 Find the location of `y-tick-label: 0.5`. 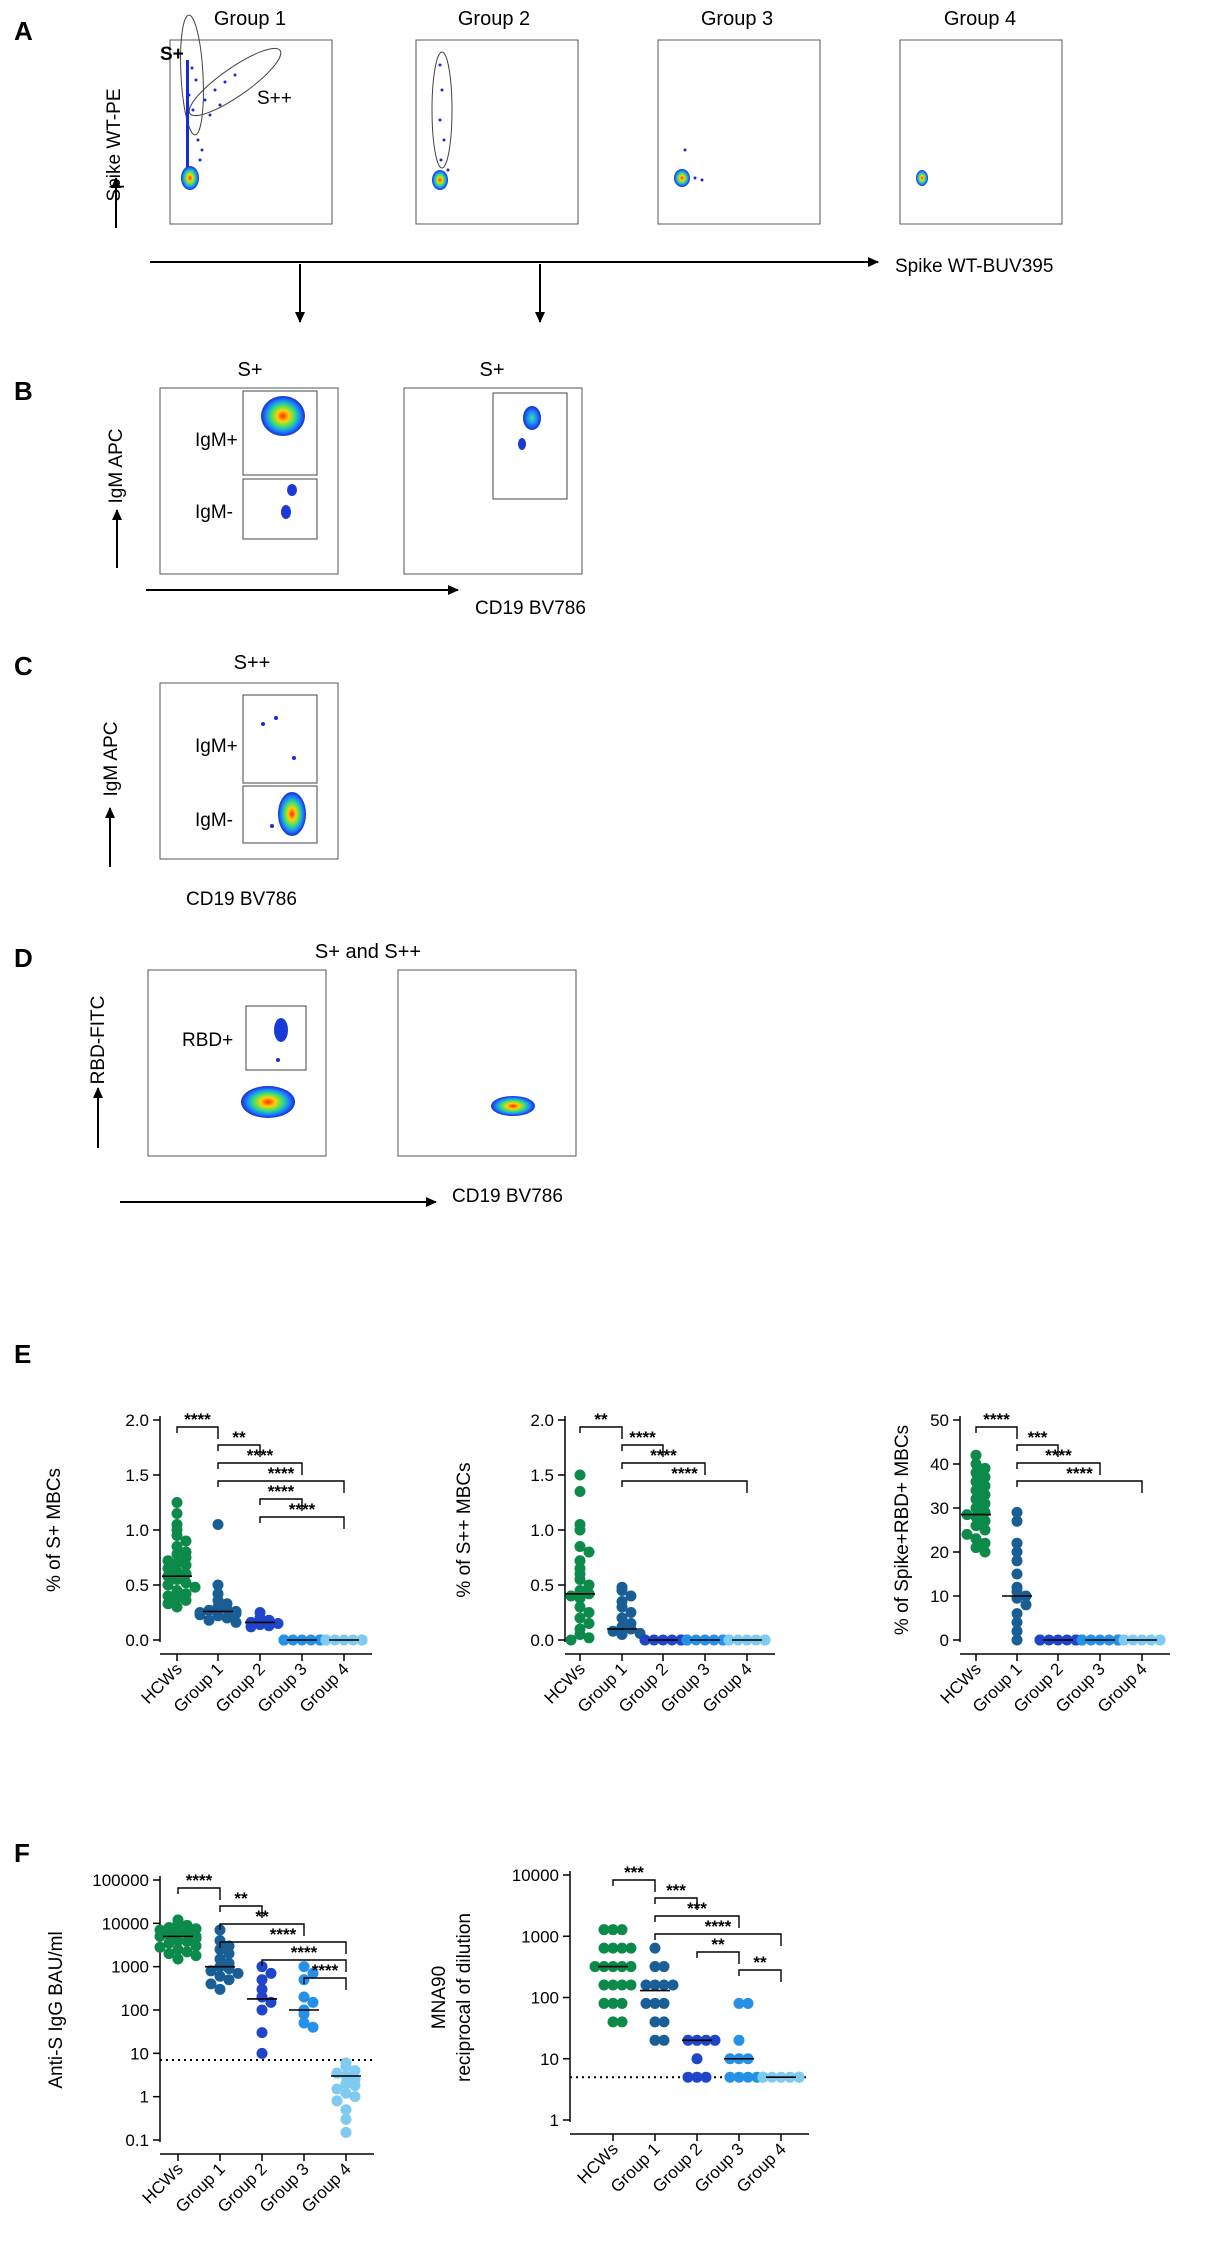

y-tick-label: 0.5 is located at coordinates (542, 1585).